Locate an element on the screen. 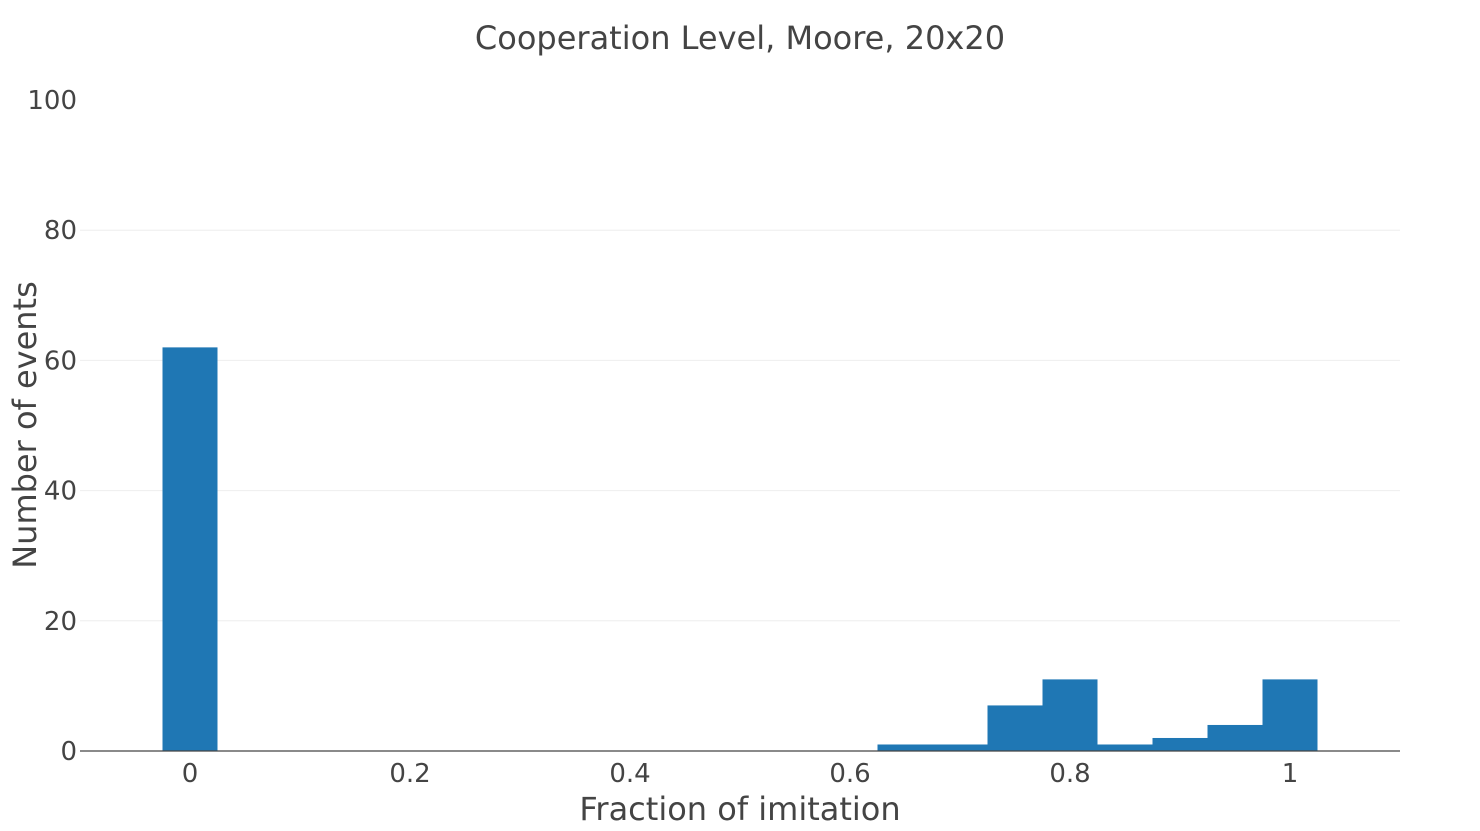 This screenshot has width=1480, height=831. y-tick-label: 80 is located at coordinates (60, 231).